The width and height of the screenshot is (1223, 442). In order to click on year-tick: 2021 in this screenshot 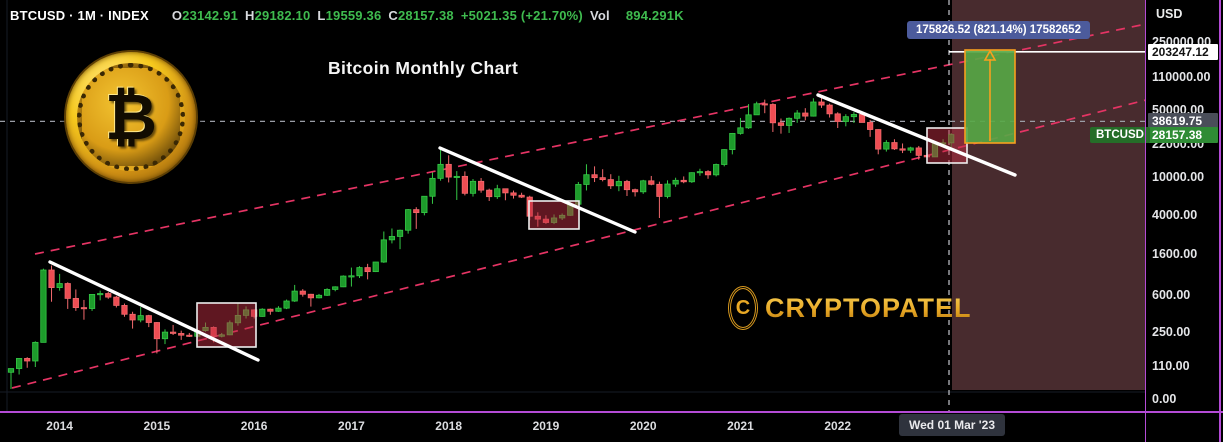, I will do `click(740, 426)`.